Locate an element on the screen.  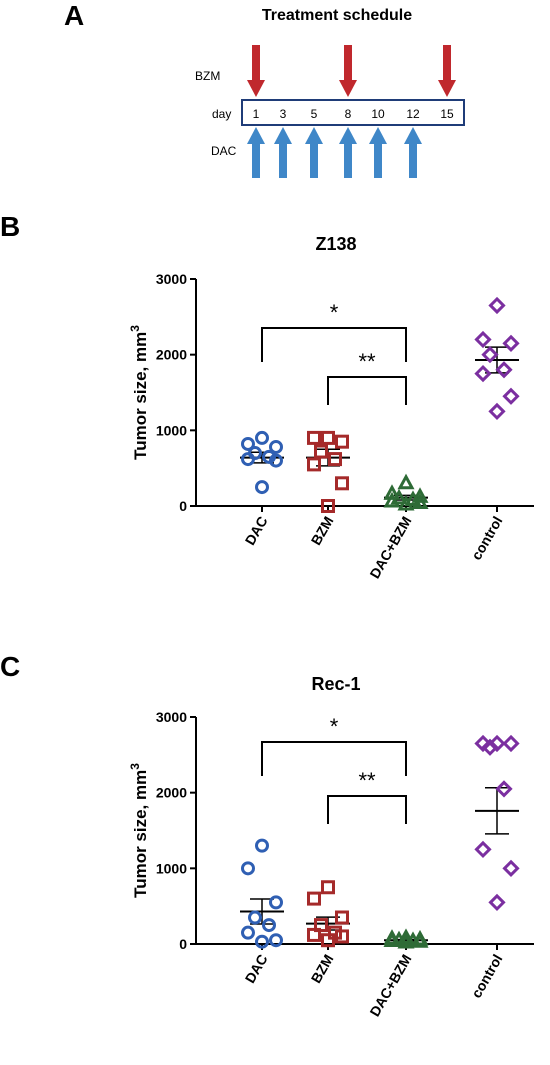
day-box is located at coordinates (353, 112).